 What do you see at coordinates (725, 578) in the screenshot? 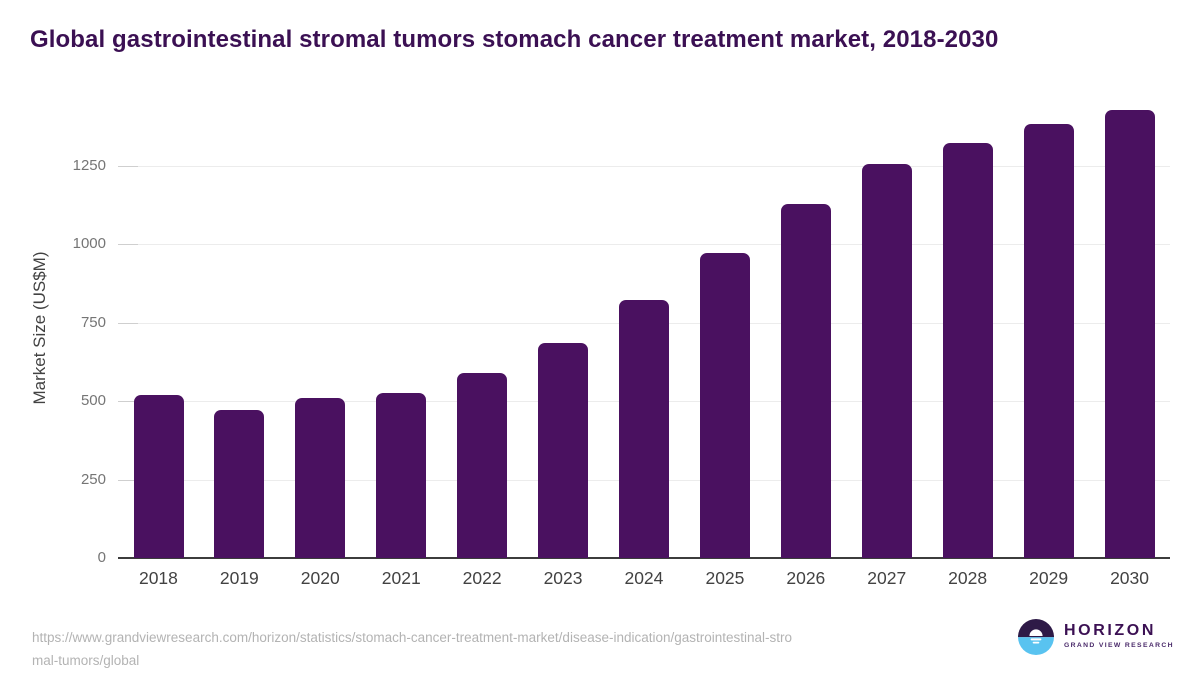
I see `x-tick-label-2025: 2025` at bounding box center [725, 578].